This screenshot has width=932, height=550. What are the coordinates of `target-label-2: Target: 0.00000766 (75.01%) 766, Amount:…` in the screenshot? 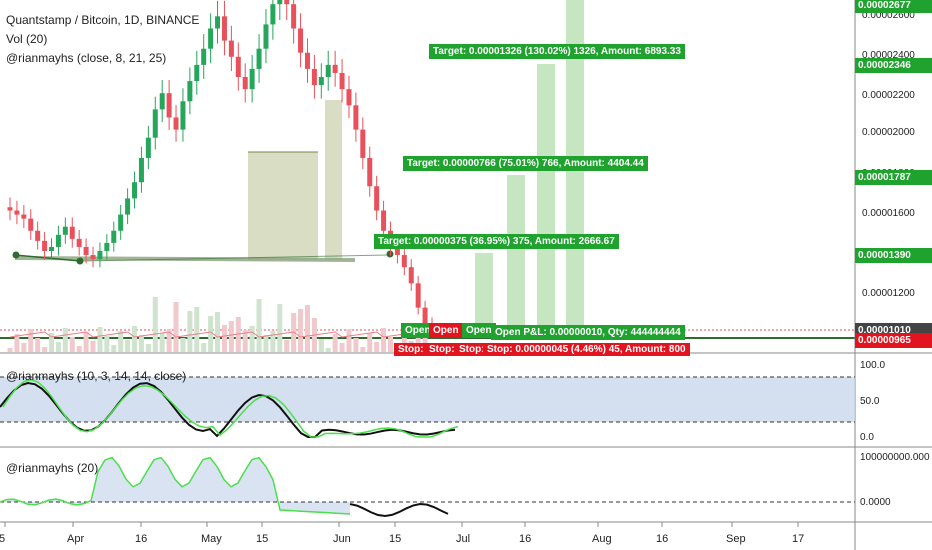 It's located at (525, 163).